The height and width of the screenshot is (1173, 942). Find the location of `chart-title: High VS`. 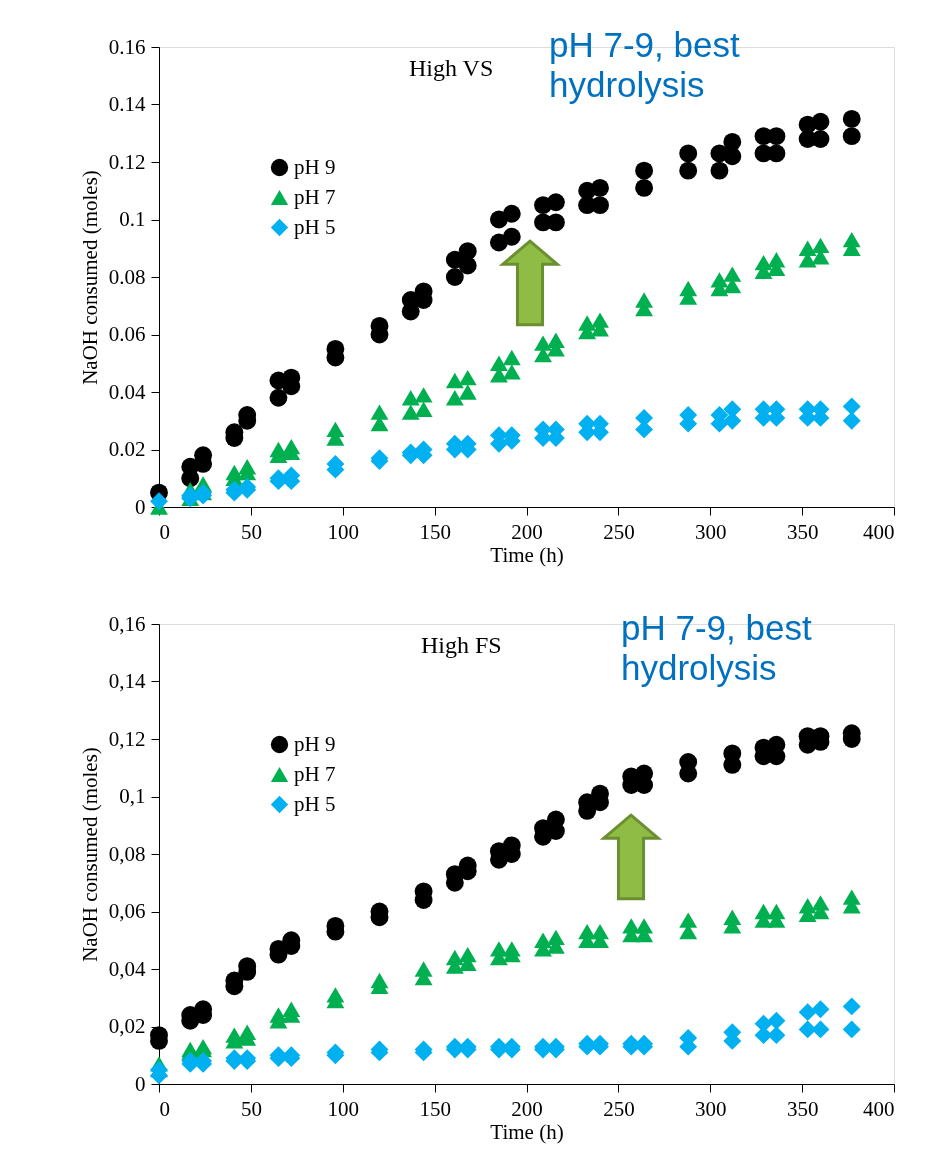

chart-title: High VS is located at coordinates (451, 68).